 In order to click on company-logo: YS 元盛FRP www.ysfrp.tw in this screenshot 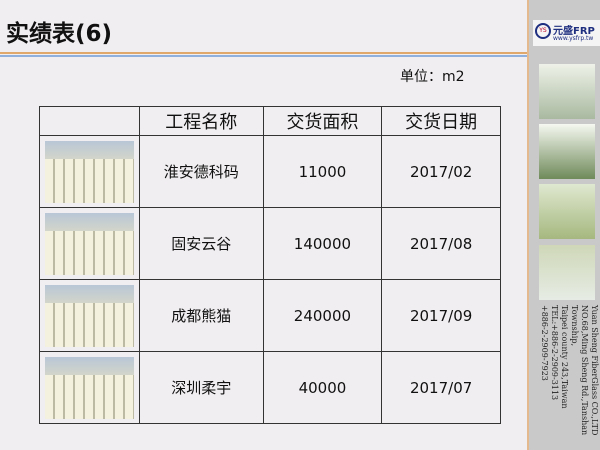, I will do `click(566, 33)`.